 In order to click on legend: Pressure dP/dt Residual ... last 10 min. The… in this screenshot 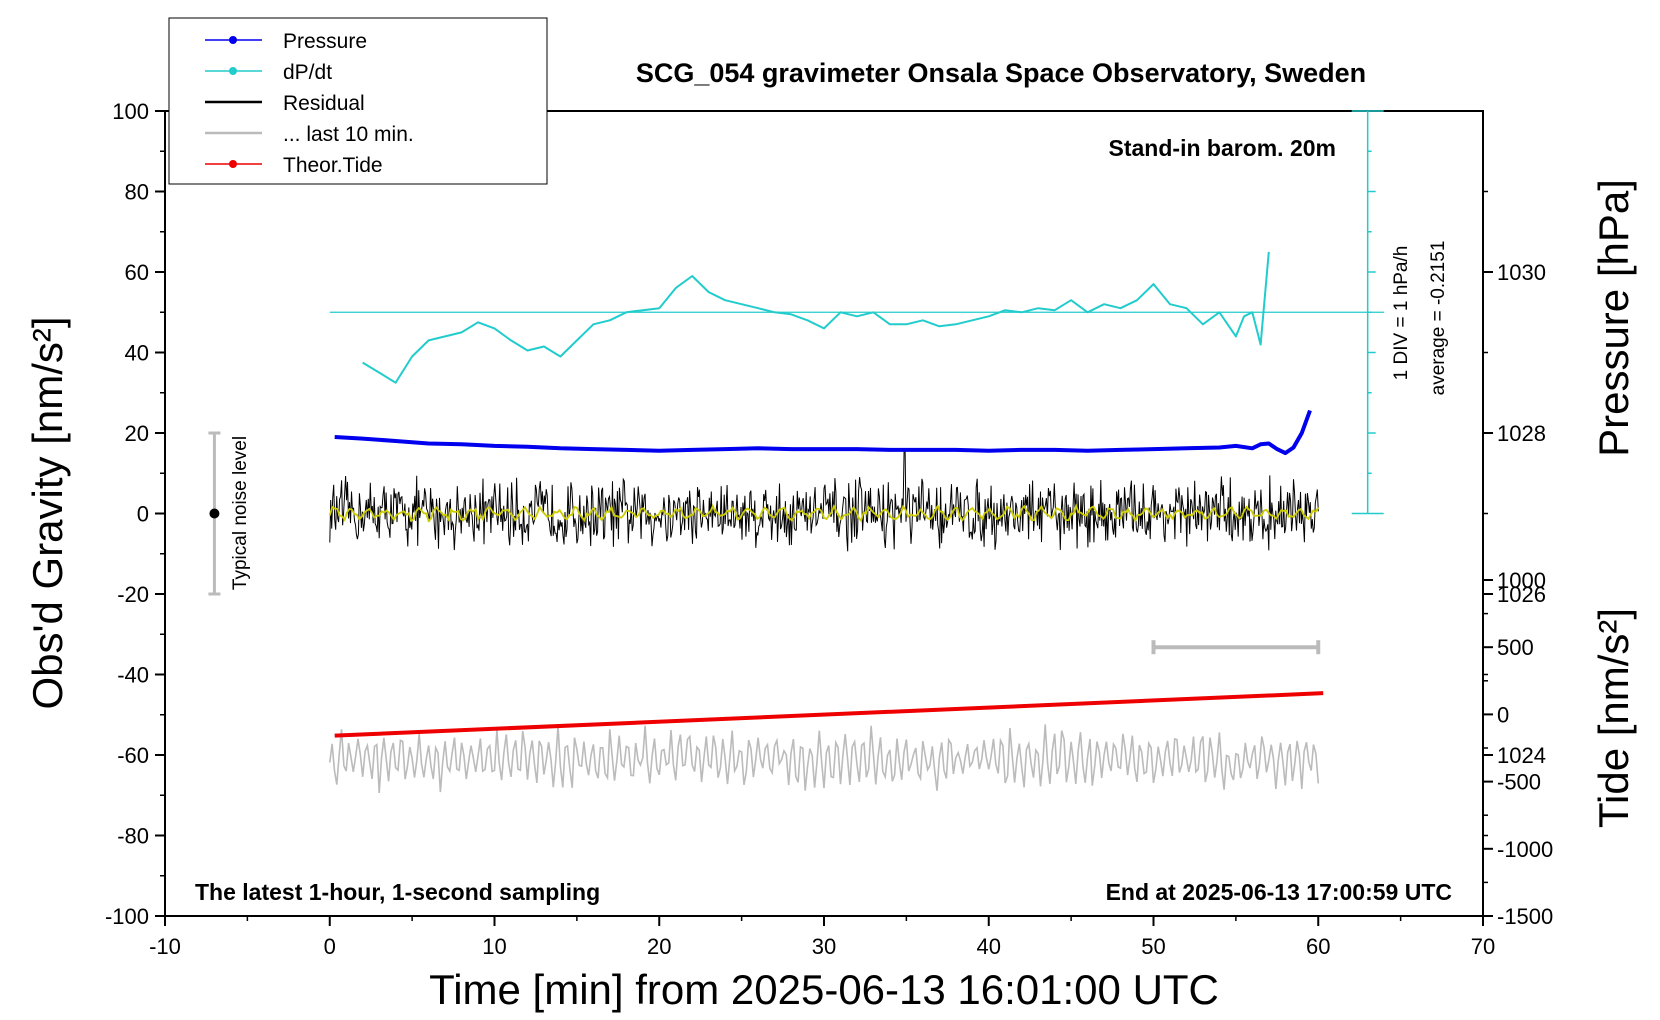, I will do `click(358, 101)`.